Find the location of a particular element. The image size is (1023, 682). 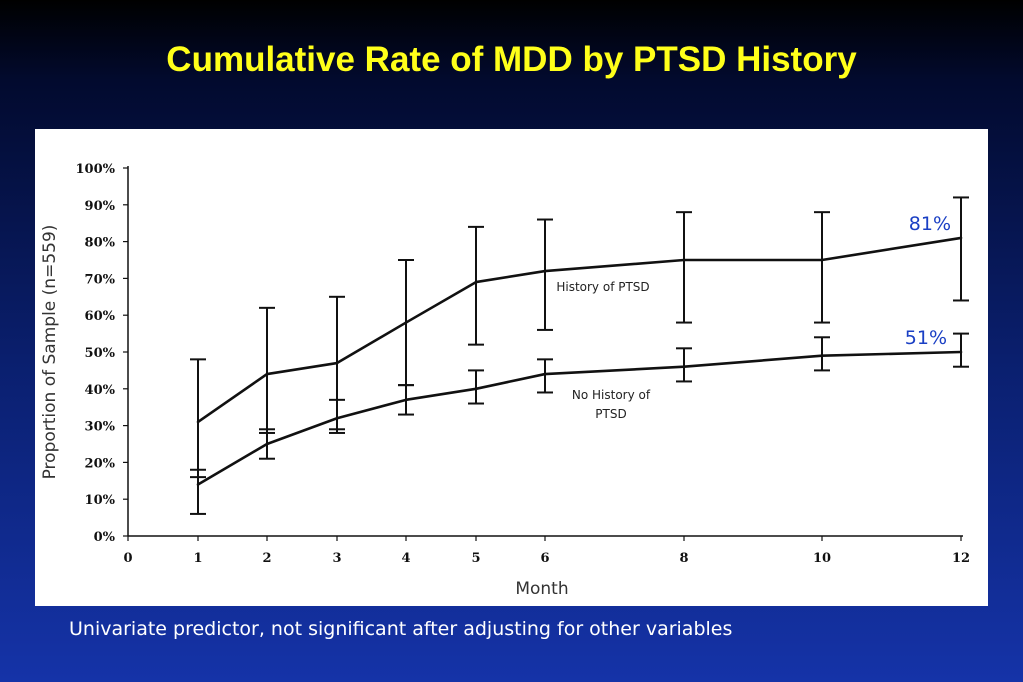

y-tick-label: 80% is located at coordinates (100, 243).